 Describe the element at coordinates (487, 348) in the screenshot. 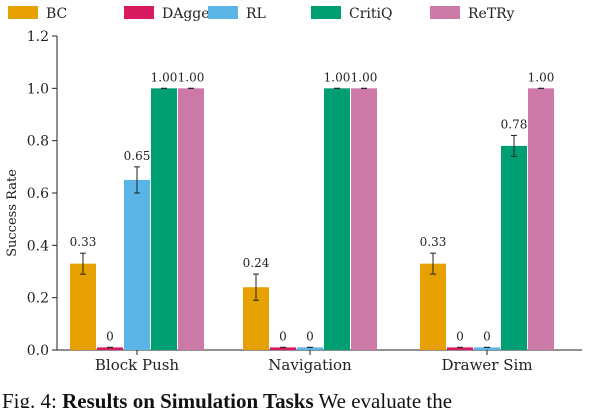

I see `bar-rl-drawer-sim` at that location.